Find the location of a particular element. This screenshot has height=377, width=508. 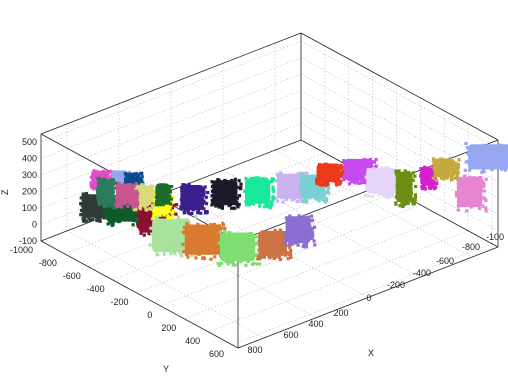

y-tick-label: -200 is located at coordinates (119, 302).